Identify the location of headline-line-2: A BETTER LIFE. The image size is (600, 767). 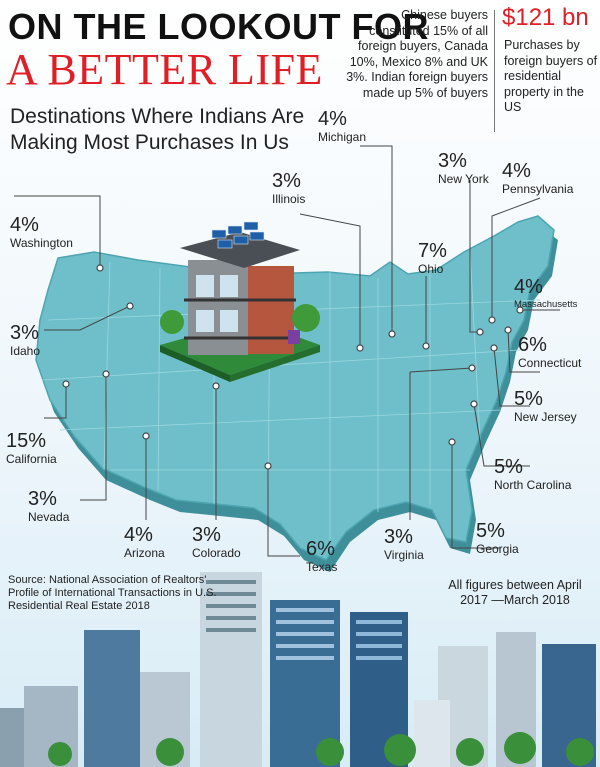
(164, 69).